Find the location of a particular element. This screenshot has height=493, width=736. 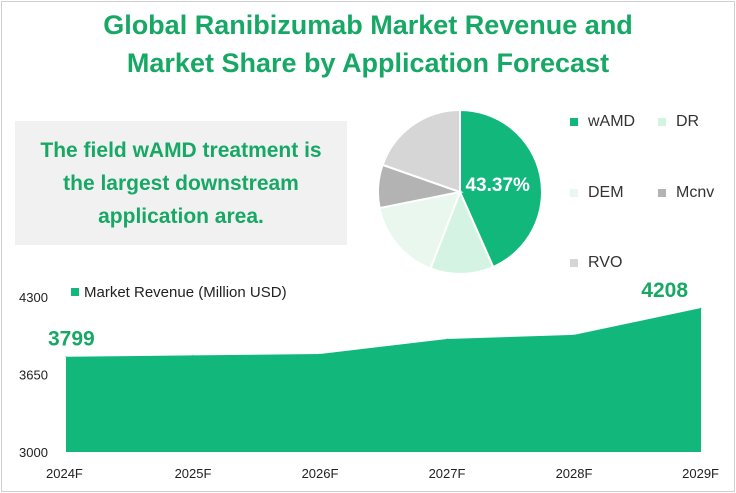

title-line-1: Global Ranibizumab Market Revenue and is located at coordinates (368, 25).